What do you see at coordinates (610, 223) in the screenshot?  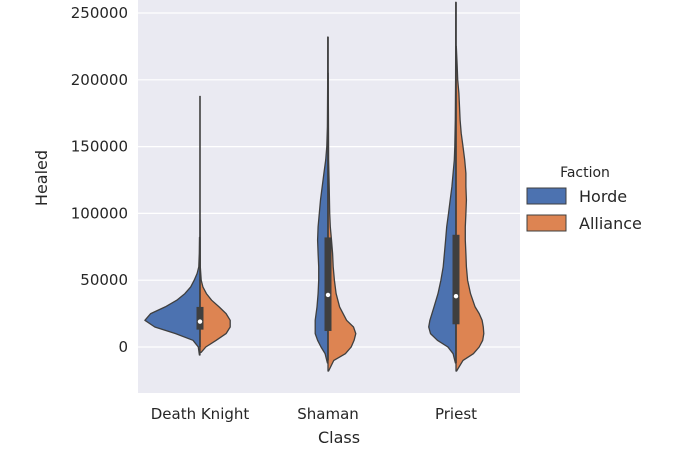 I see `legend-label-alliance: Alliance` at bounding box center [610, 223].